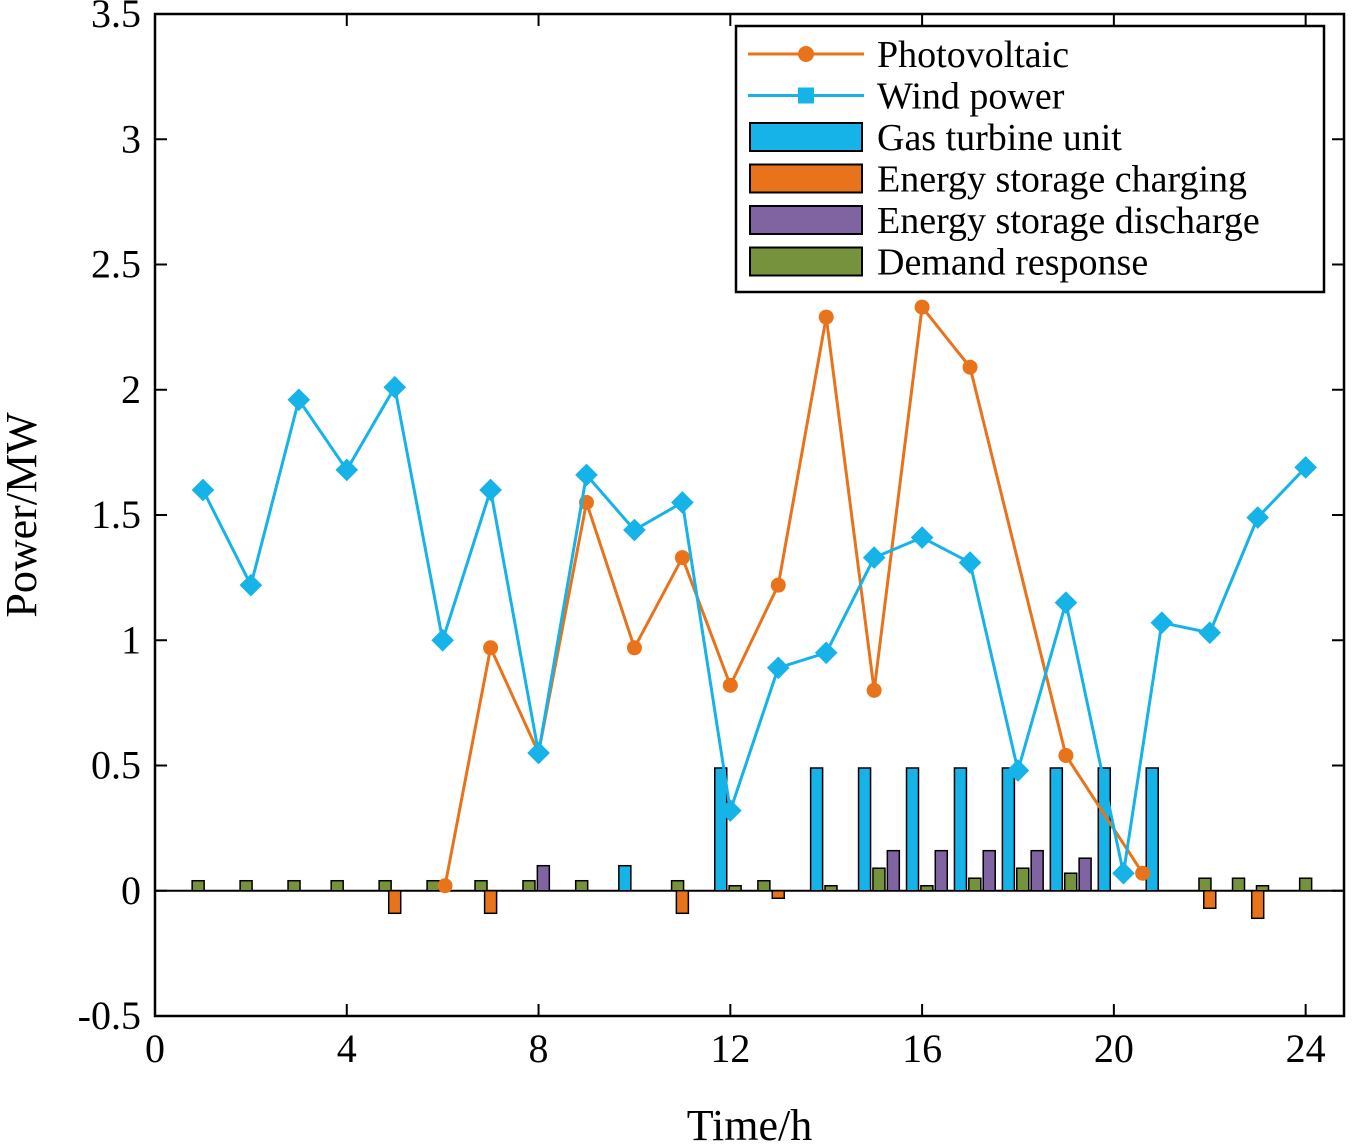 This screenshot has width=1352, height=1144. What do you see at coordinates (922, 1048) in the screenshot?
I see `x-tick-label: 16` at bounding box center [922, 1048].